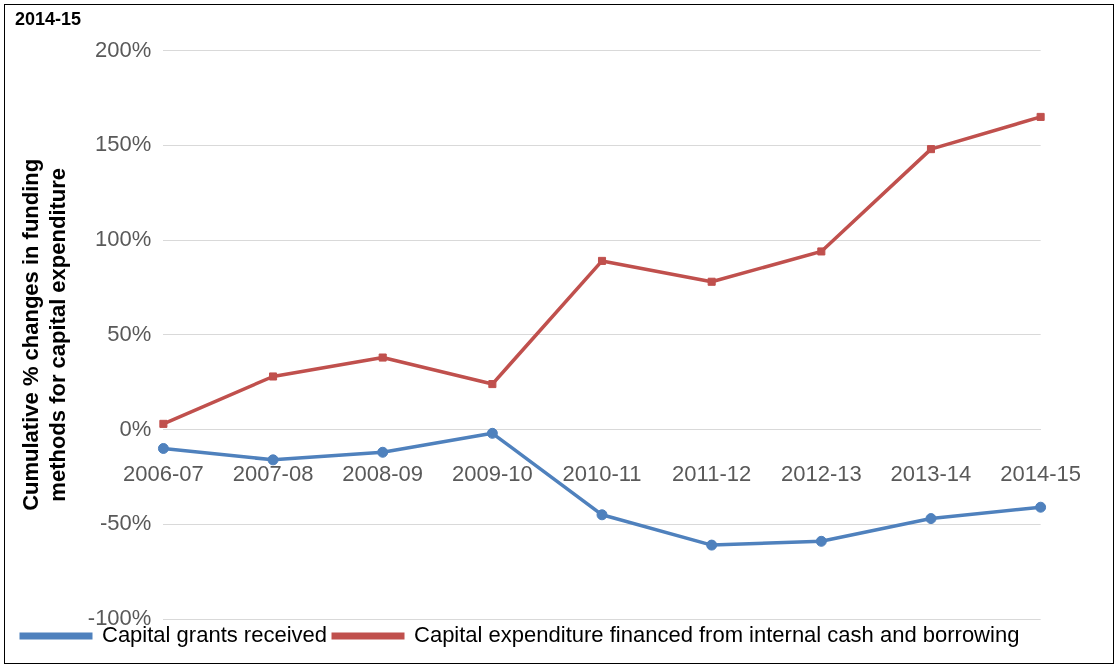 The width and height of the screenshot is (1120, 670). What do you see at coordinates (383, 473) in the screenshot?
I see `x-tick-label: 2008-09` at bounding box center [383, 473].